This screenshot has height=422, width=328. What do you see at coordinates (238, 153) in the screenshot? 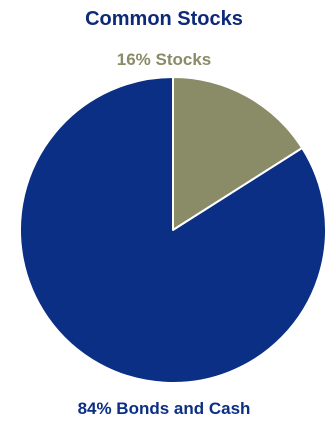
I see `pie-slice-stocks` at bounding box center [238, 153].